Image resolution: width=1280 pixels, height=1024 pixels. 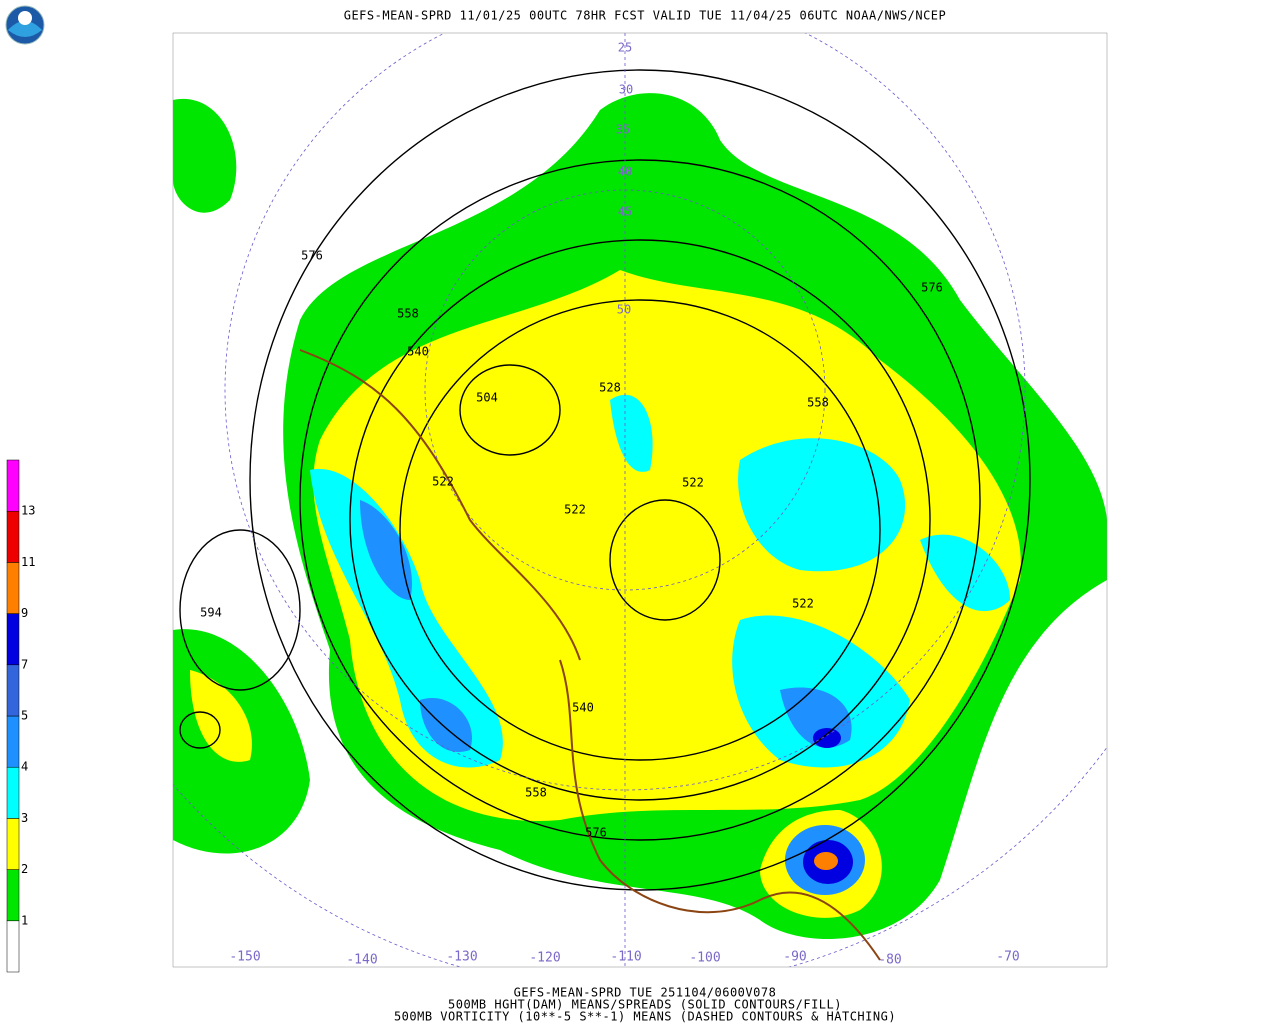 What do you see at coordinates (645, 993) in the screenshot?
I see `footer-line: GEFS-MEAN-SPRD TUE 251104/0600V078` at bounding box center [645, 993].